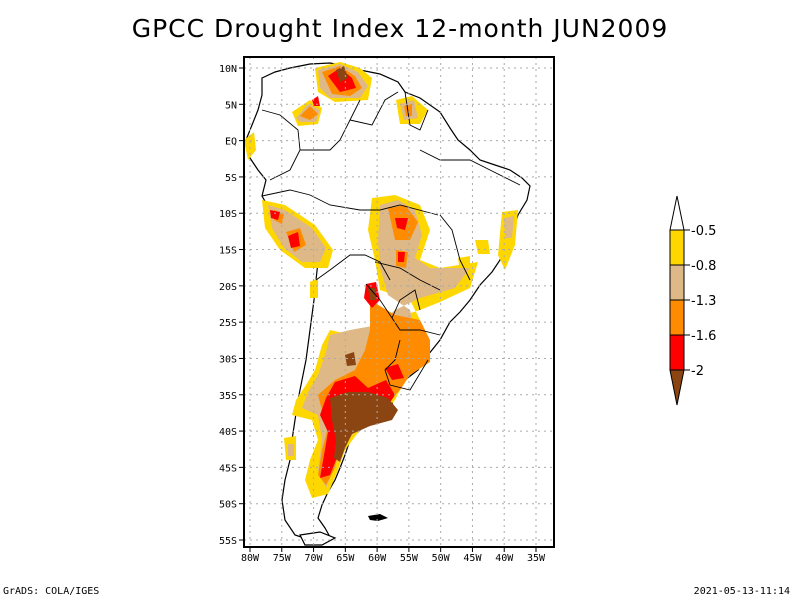  What do you see at coordinates (282, 558) in the screenshot?
I see `lon-tick-label: 75W` at bounding box center [282, 558].